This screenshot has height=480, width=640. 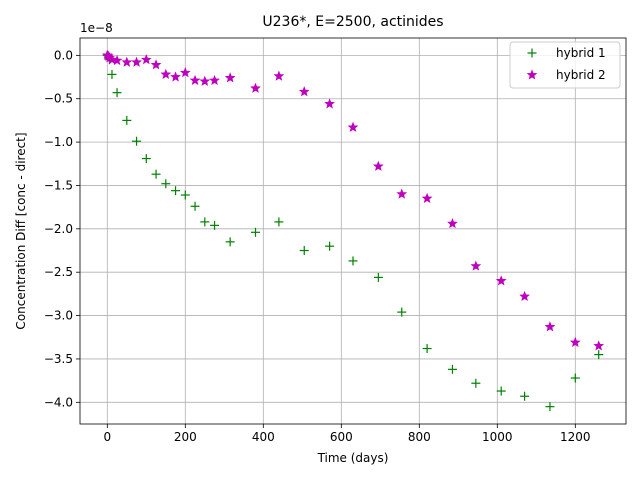 What do you see at coordinates (353, 458) in the screenshot?
I see `x-axis-label: Time (days)` at bounding box center [353, 458].